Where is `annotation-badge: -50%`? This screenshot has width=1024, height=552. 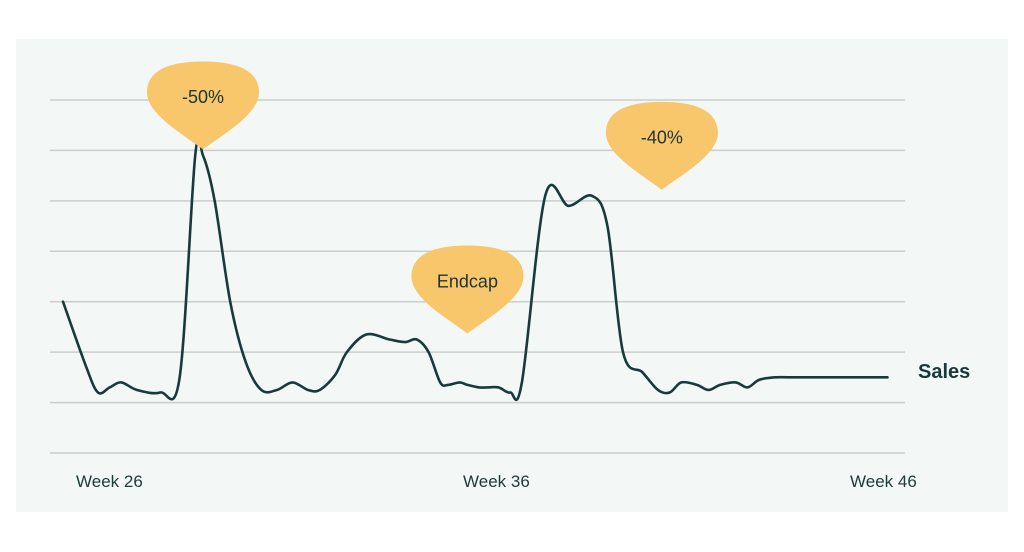 annotation-badge: -50% is located at coordinates (203, 105).